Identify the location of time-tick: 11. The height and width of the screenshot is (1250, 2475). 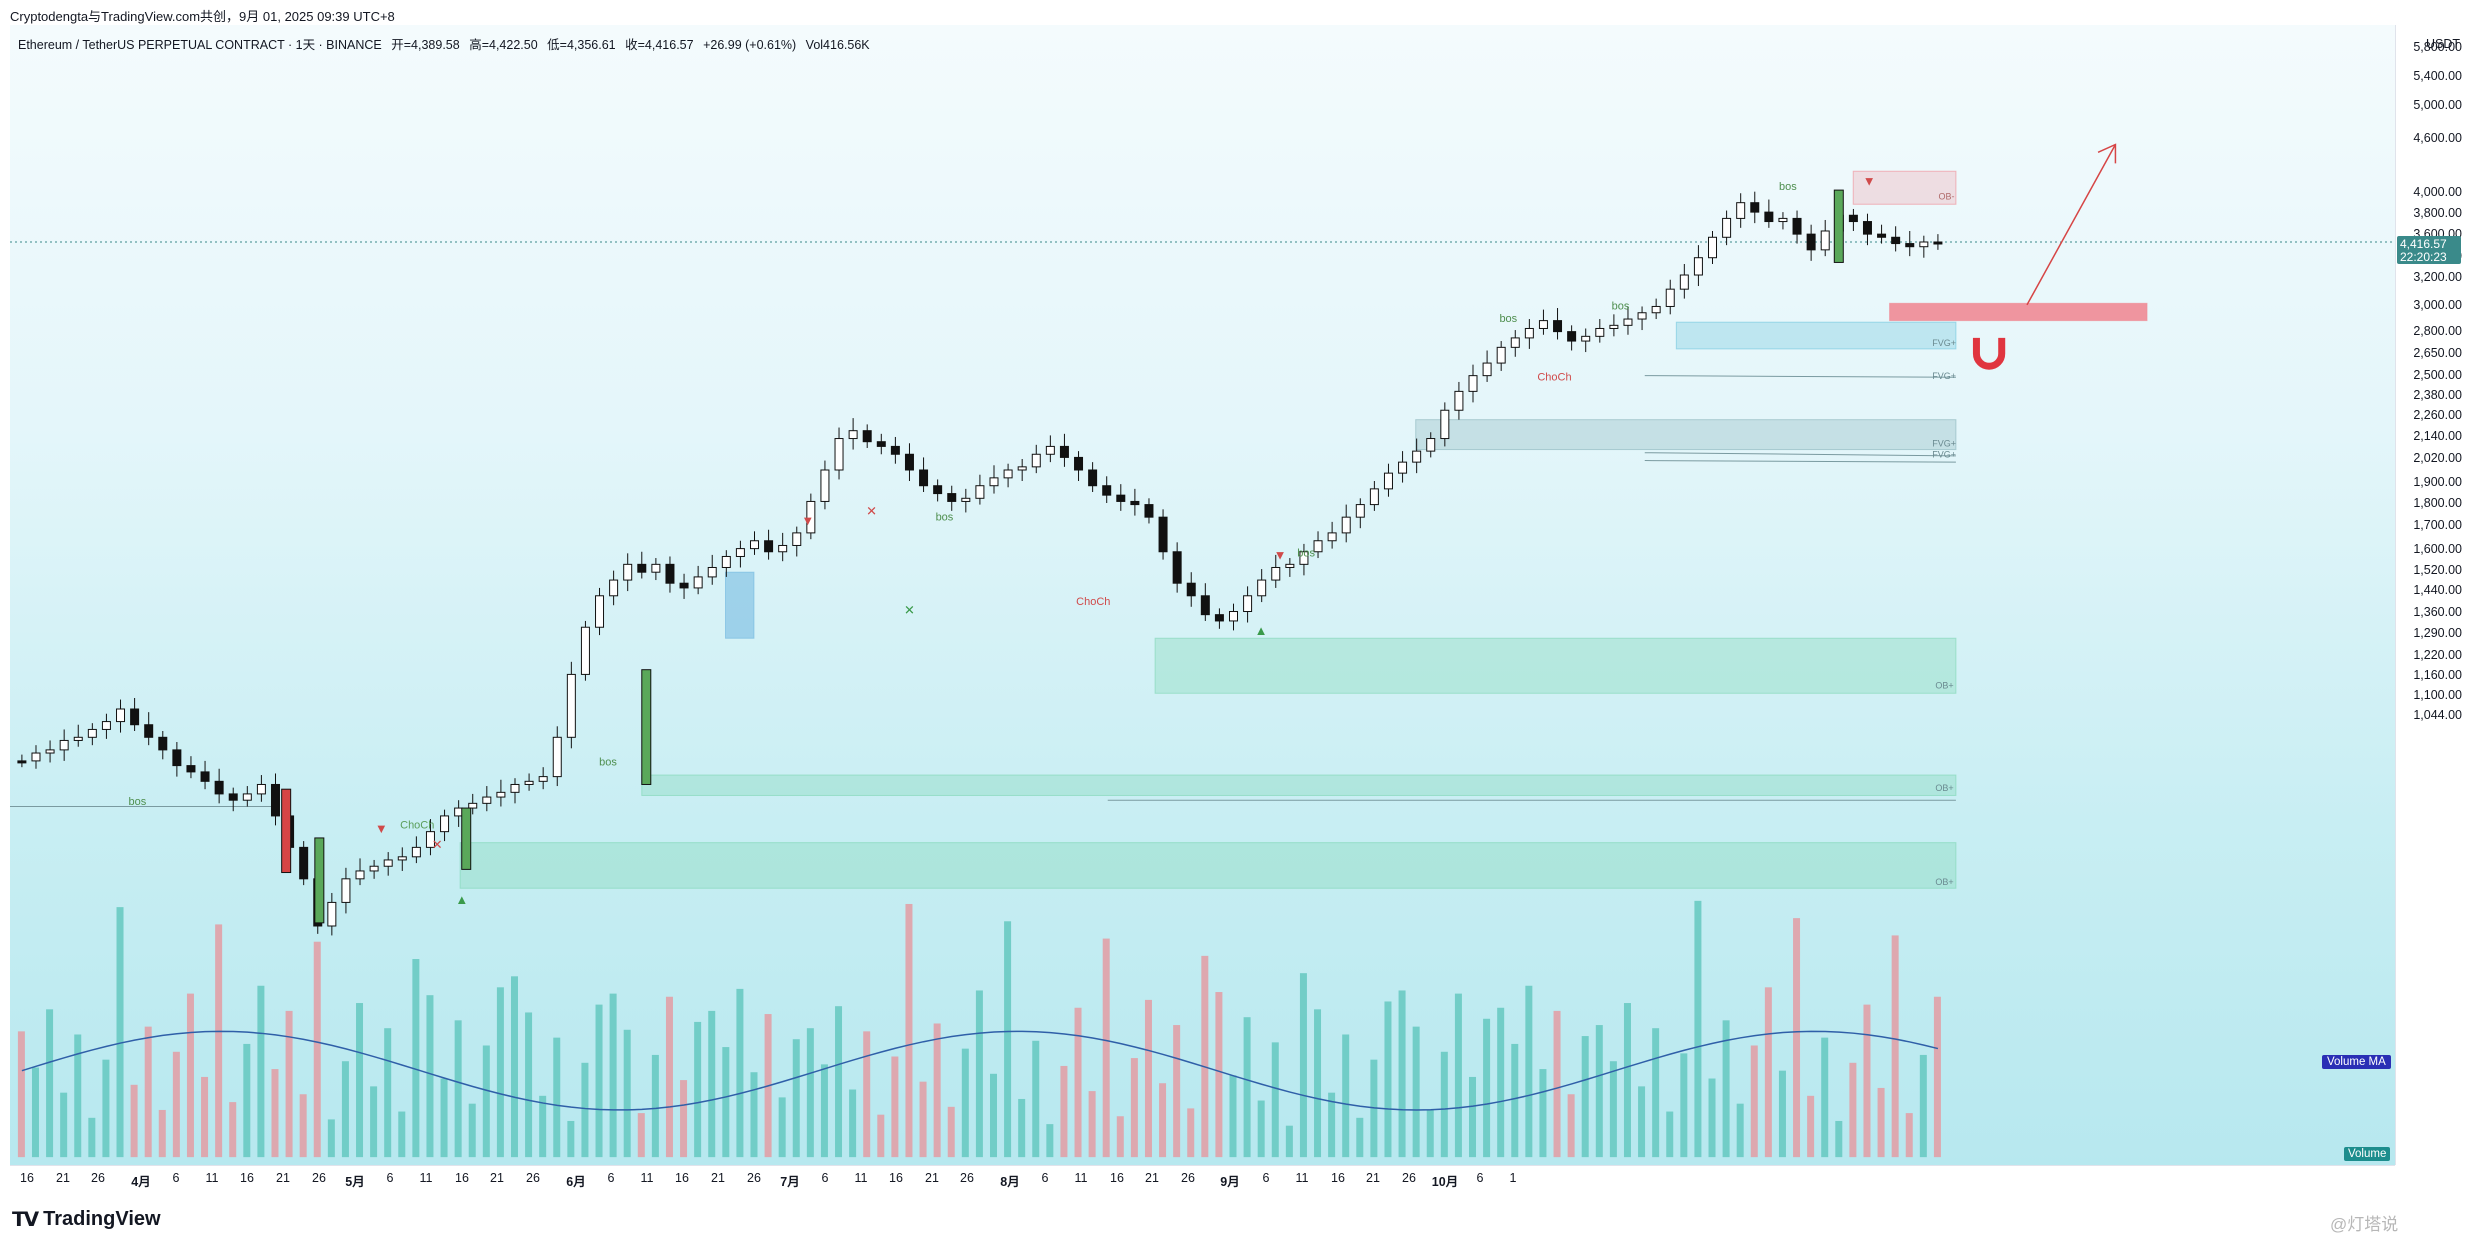
(1081, 1178).